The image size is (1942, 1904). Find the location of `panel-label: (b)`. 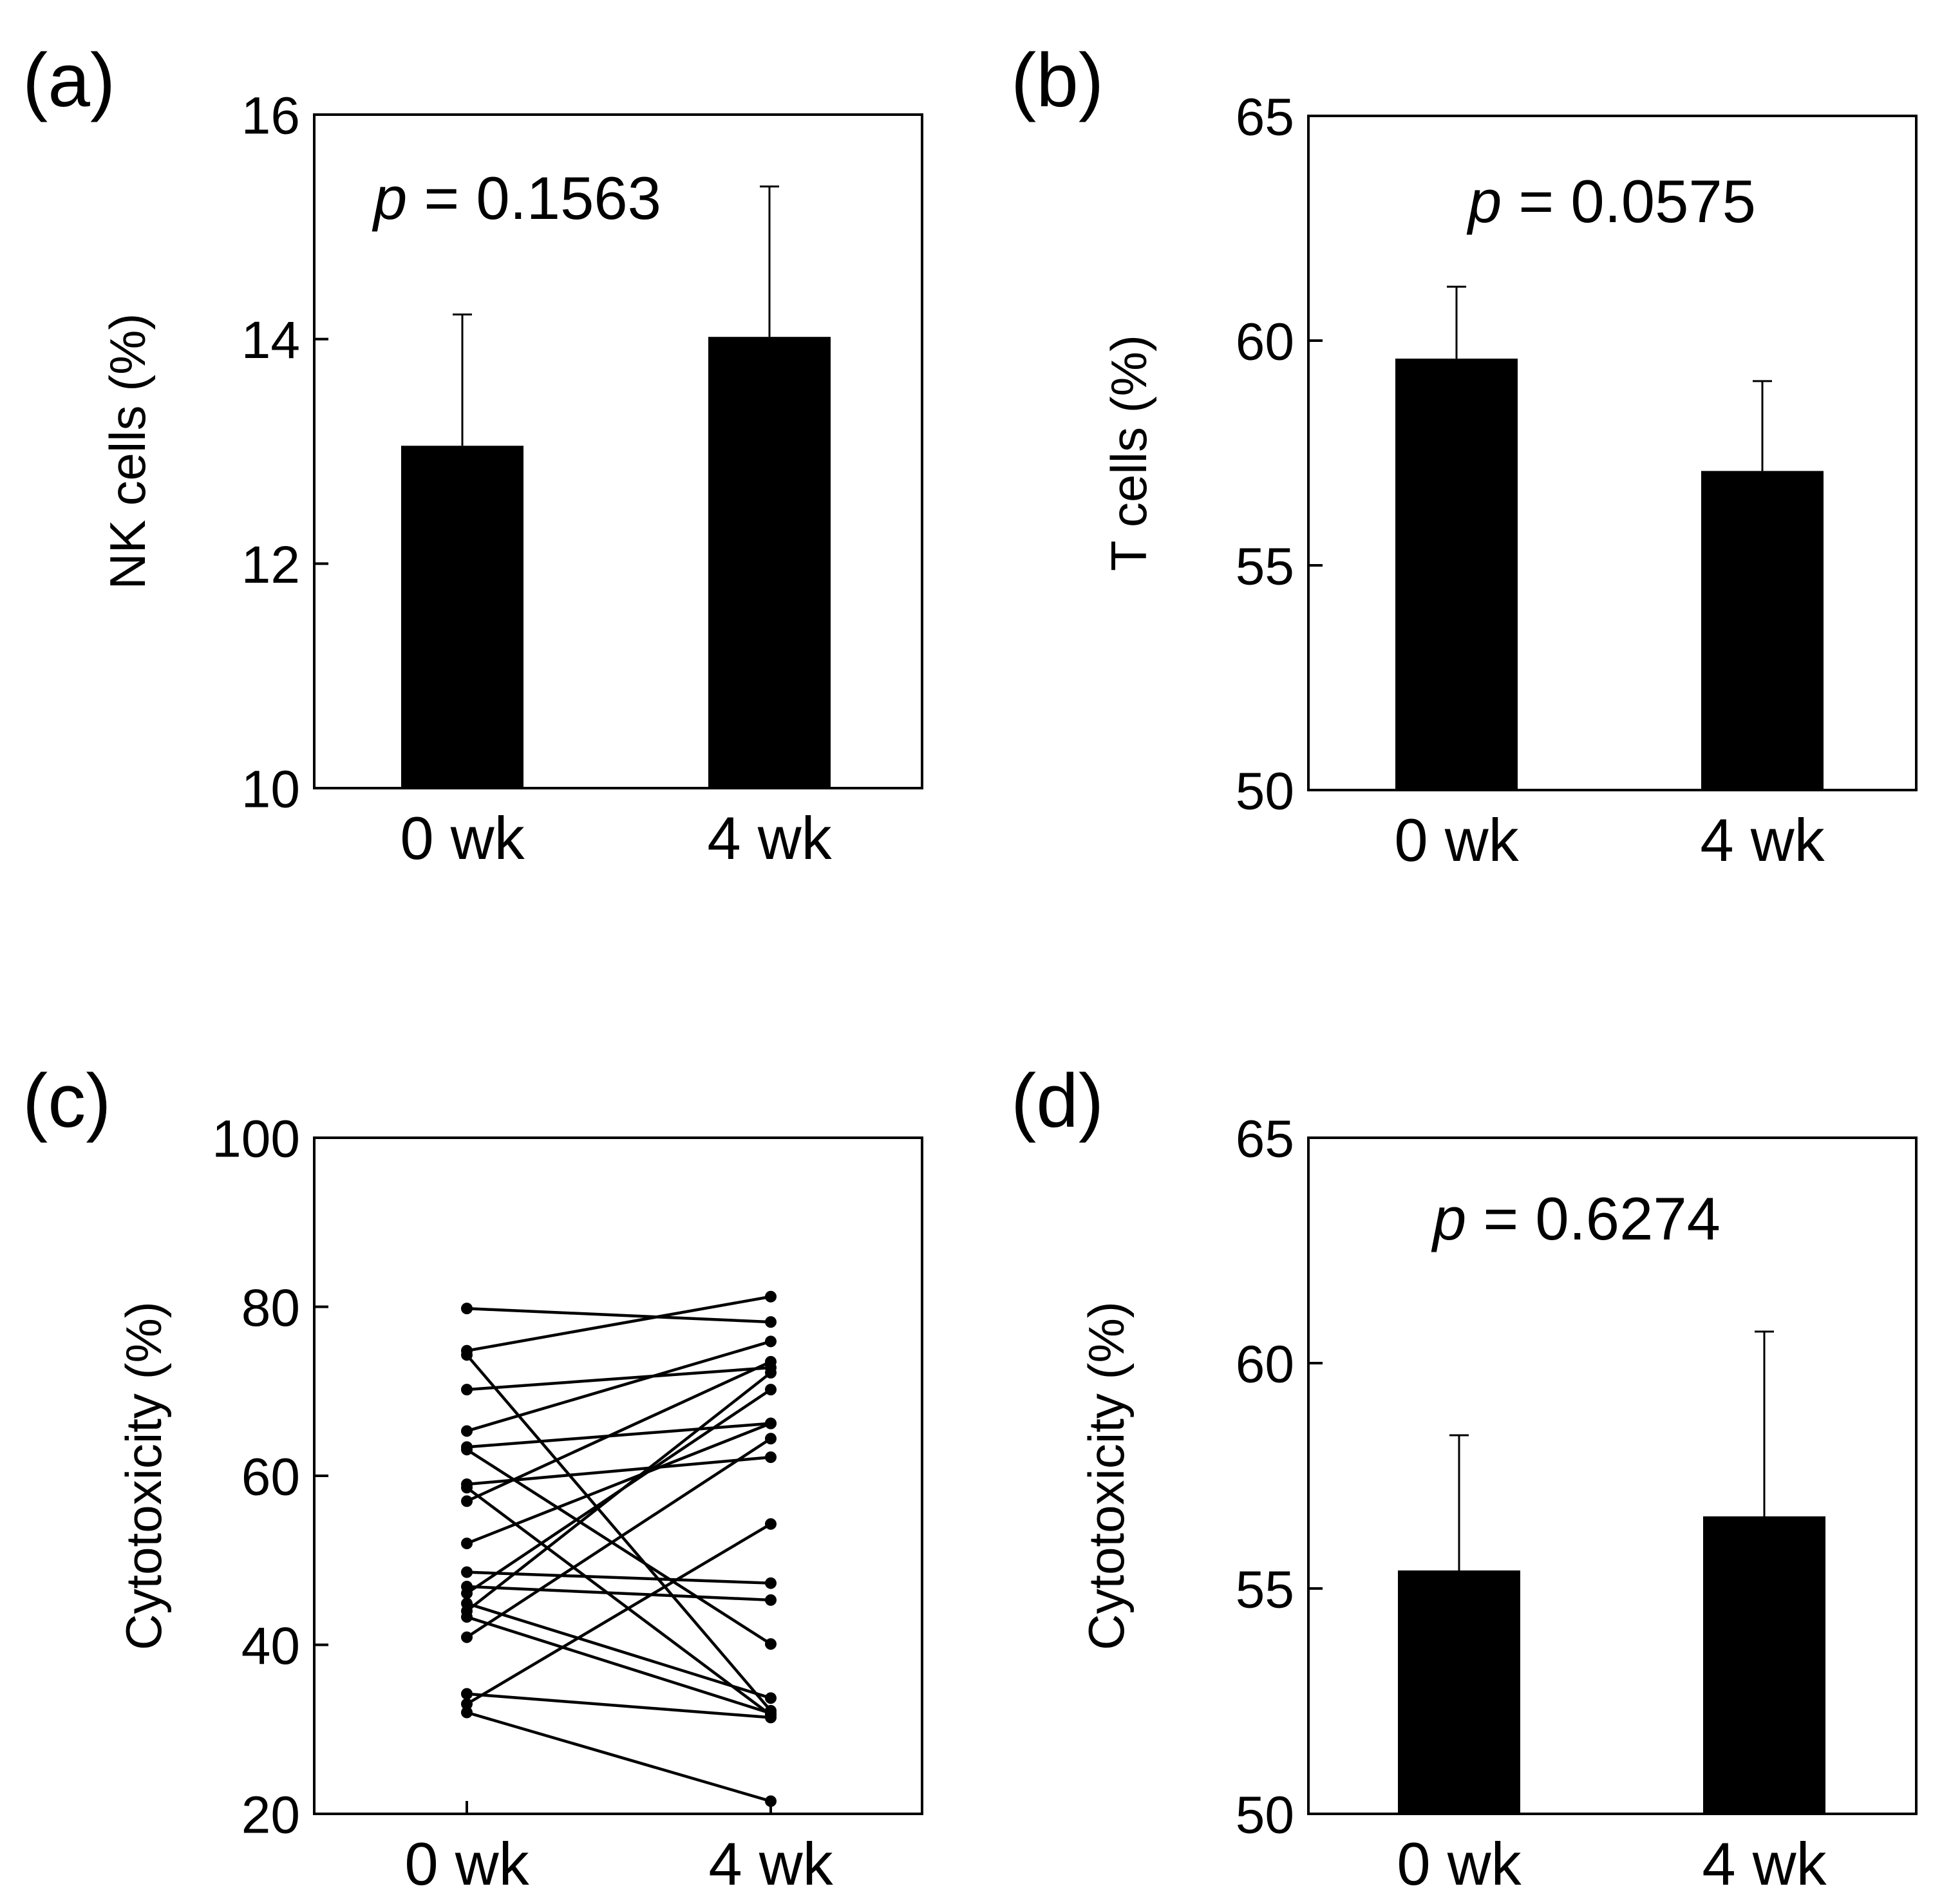

panel-label: (b) is located at coordinates (1057, 80).